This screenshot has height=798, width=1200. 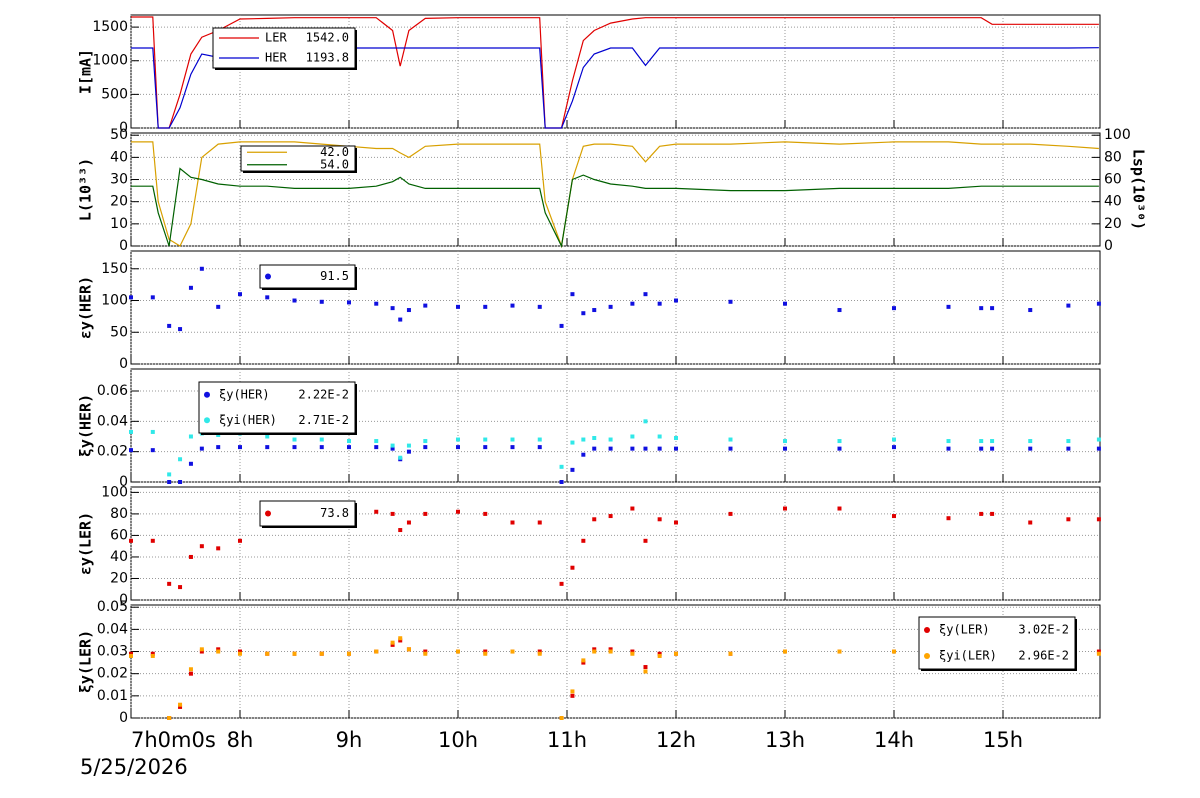 What do you see at coordinates (114, 492) in the screenshot?
I see `y-tick-label: 100` at bounding box center [114, 492].